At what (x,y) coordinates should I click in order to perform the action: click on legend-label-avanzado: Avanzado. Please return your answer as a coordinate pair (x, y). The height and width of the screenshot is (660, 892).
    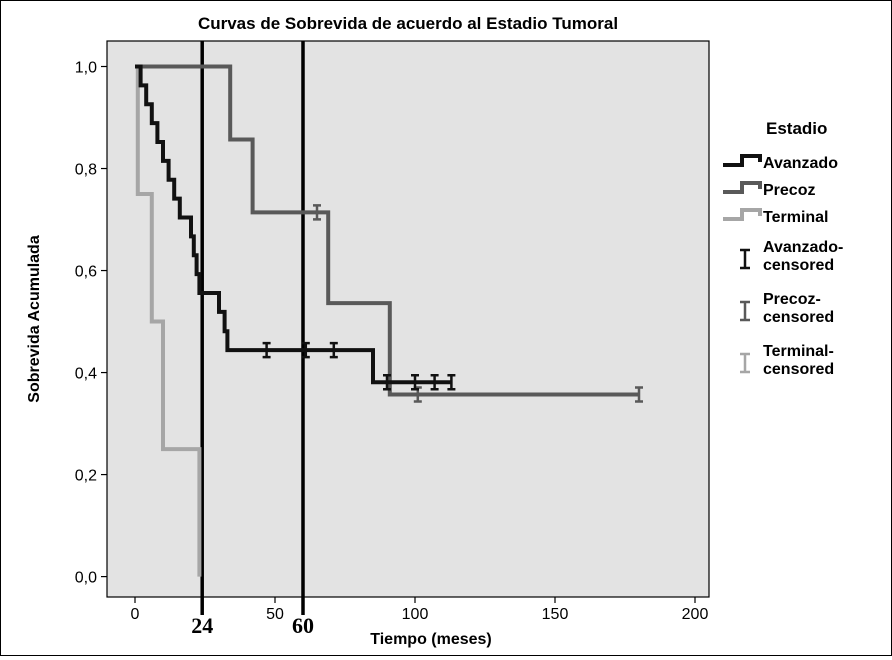
    Looking at the image, I should click on (800, 163).